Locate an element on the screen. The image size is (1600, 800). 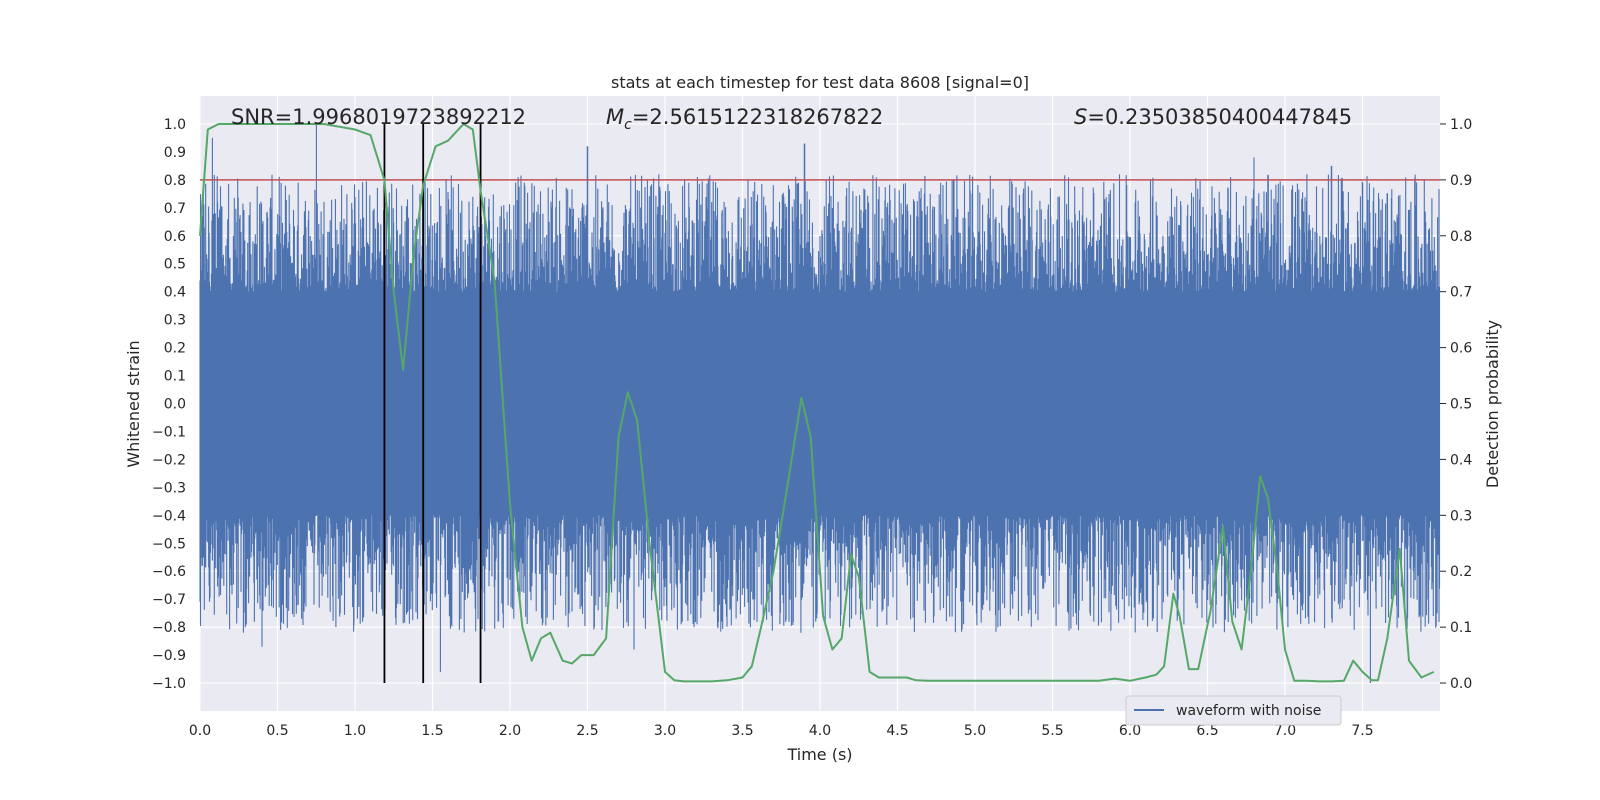
y-tick-label: −0.6 is located at coordinates (169, 572).